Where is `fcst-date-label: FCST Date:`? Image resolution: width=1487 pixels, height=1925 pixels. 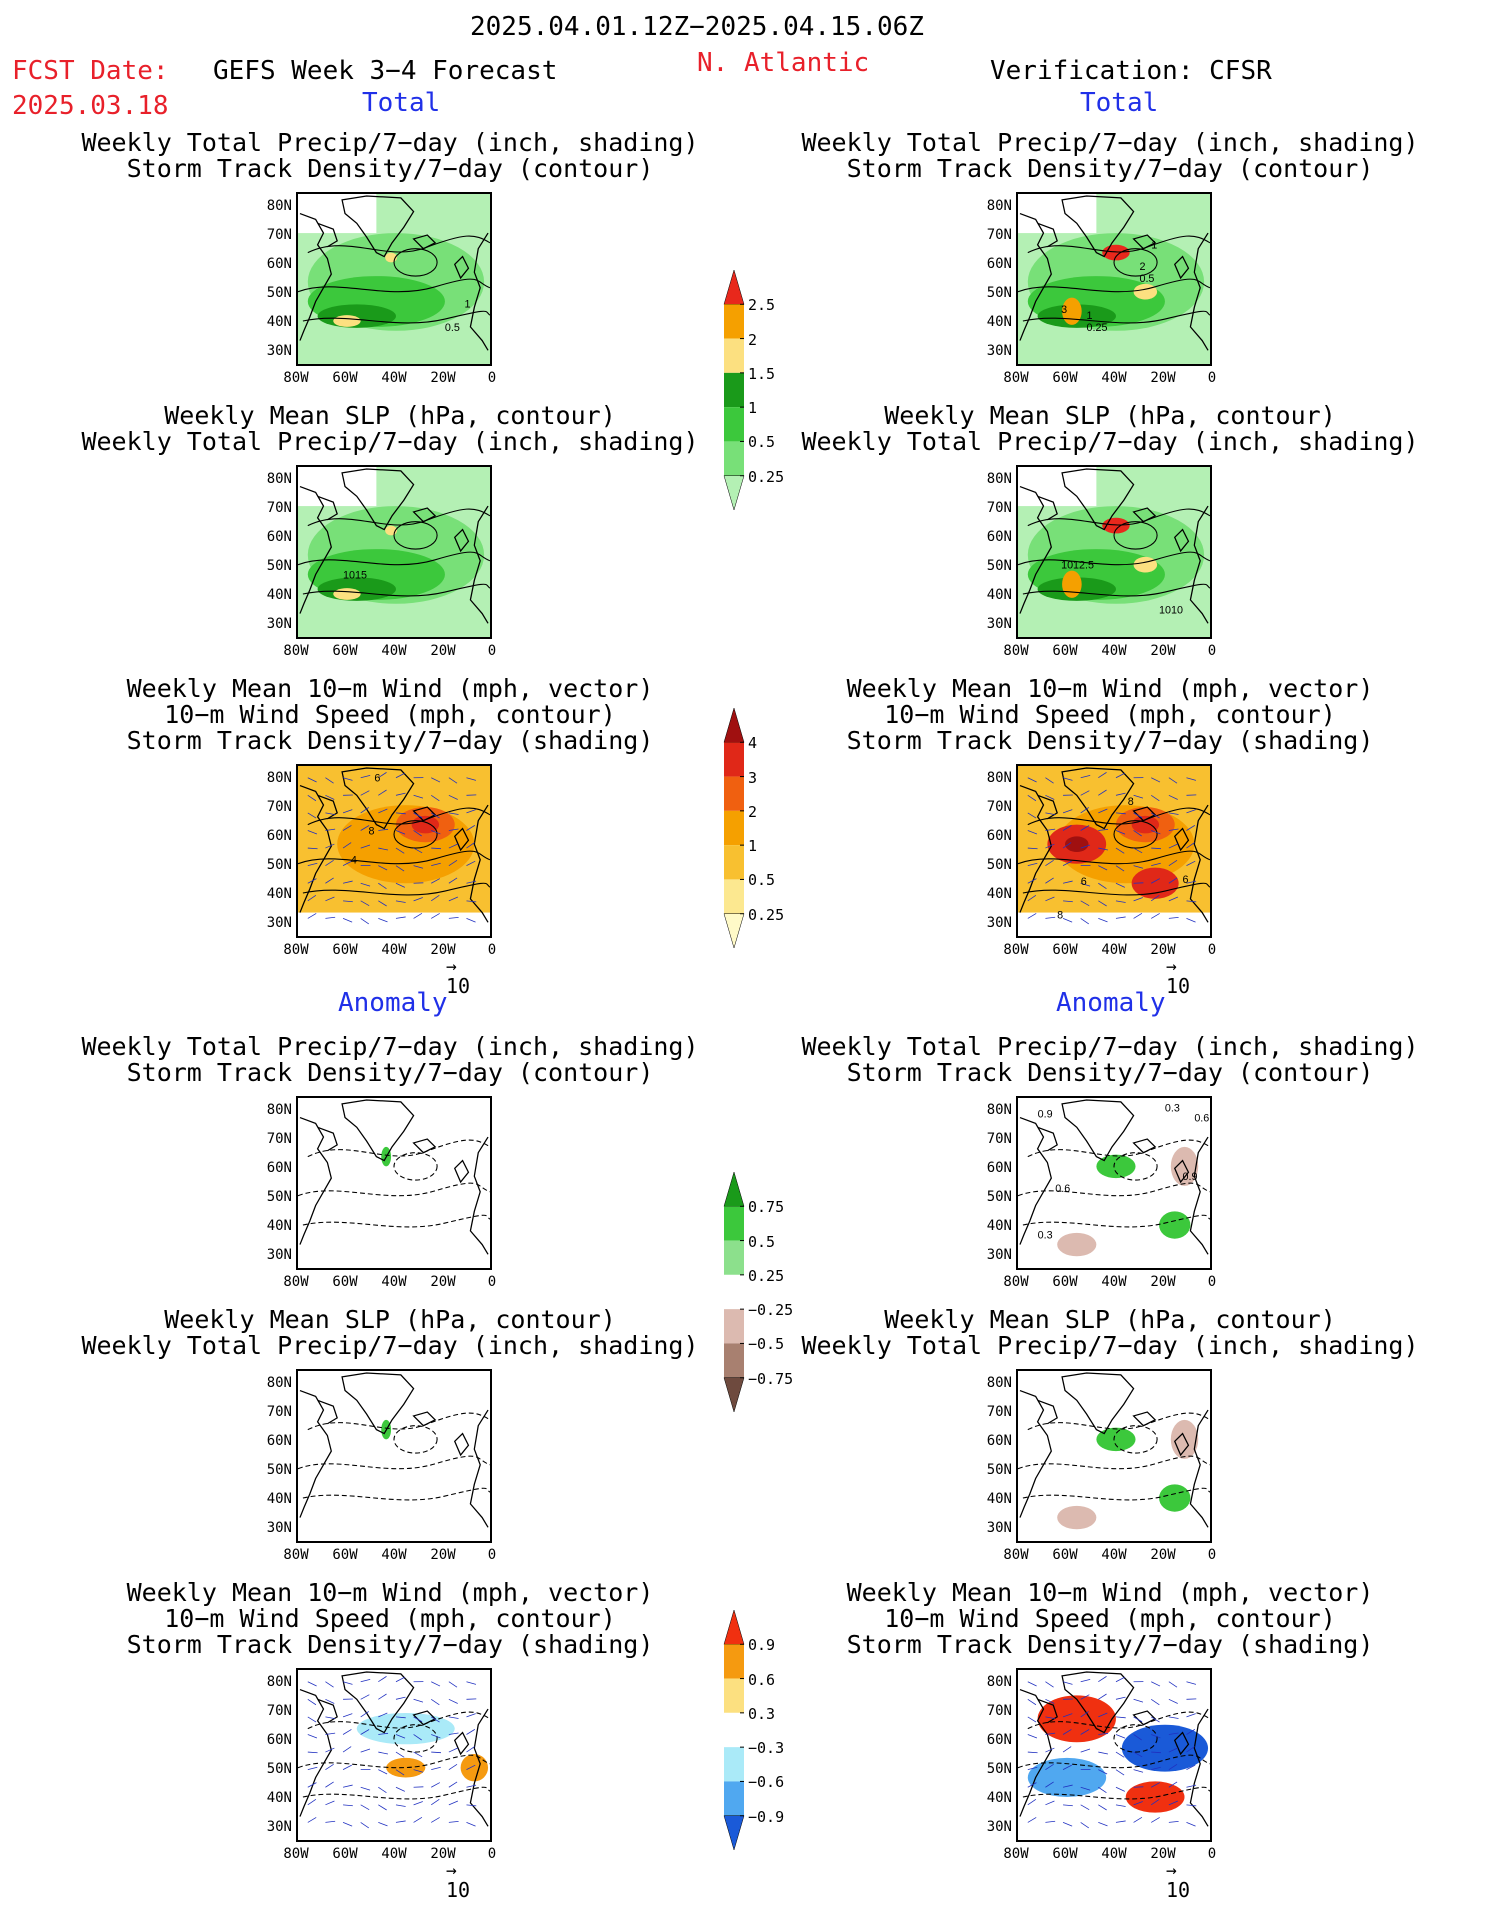
fcst-date-label: FCST Date: is located at coordinates (90, 71).